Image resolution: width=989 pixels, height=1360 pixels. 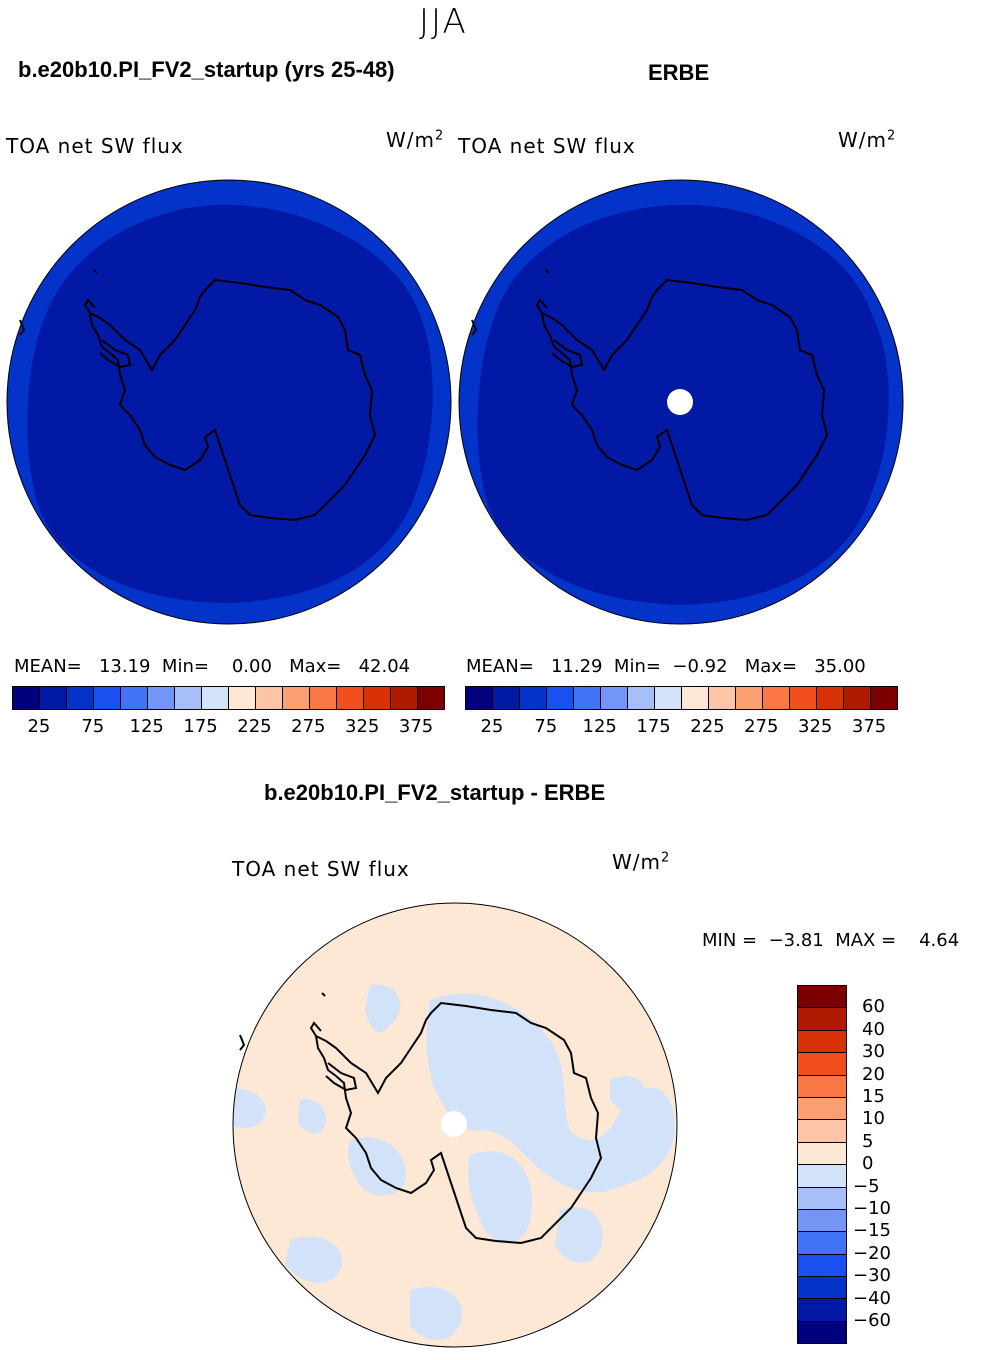 I want to click on panel-2-units-exp: 2, so click(x=892, y=136).